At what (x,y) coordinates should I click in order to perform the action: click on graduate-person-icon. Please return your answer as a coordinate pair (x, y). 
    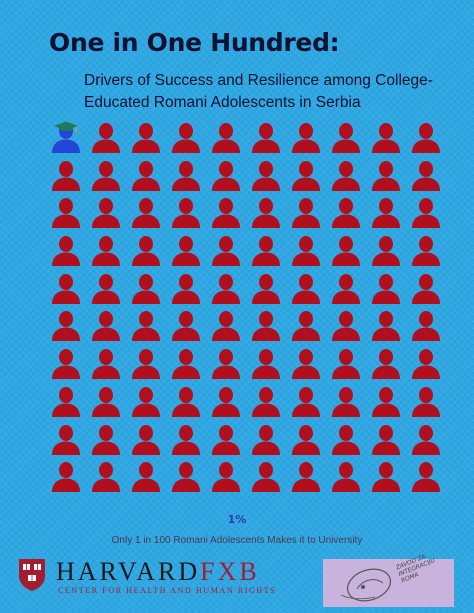
    Looking at the image, I should click on (66, 137).